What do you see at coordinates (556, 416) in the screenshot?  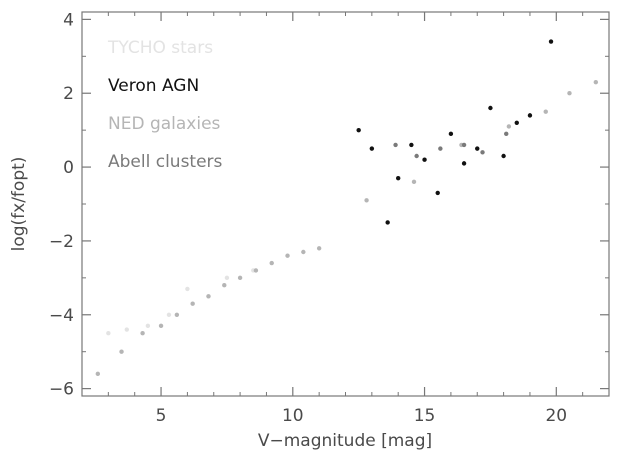 I see `x-tick-label: 20` at bounding box center [556, 416].